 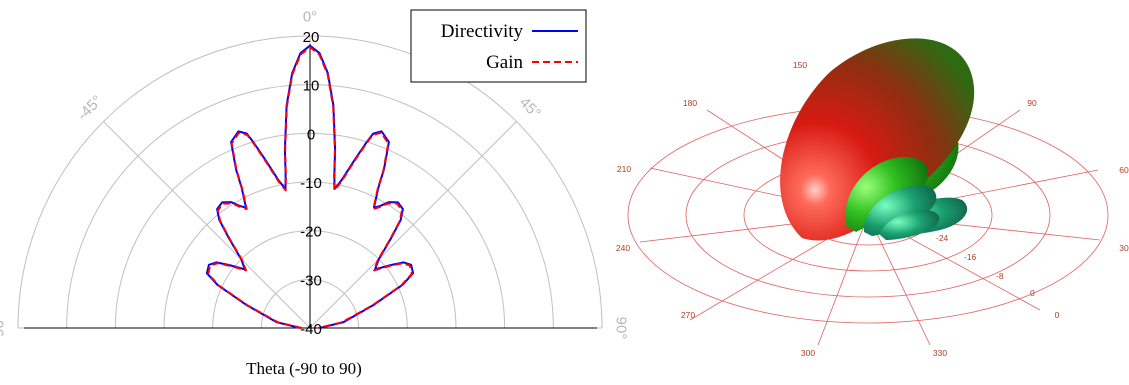 What do you see at coordinates (1124, 248) in the screenshot?
I see `angle-label-30: 30` at bounding box center [1124, 248].